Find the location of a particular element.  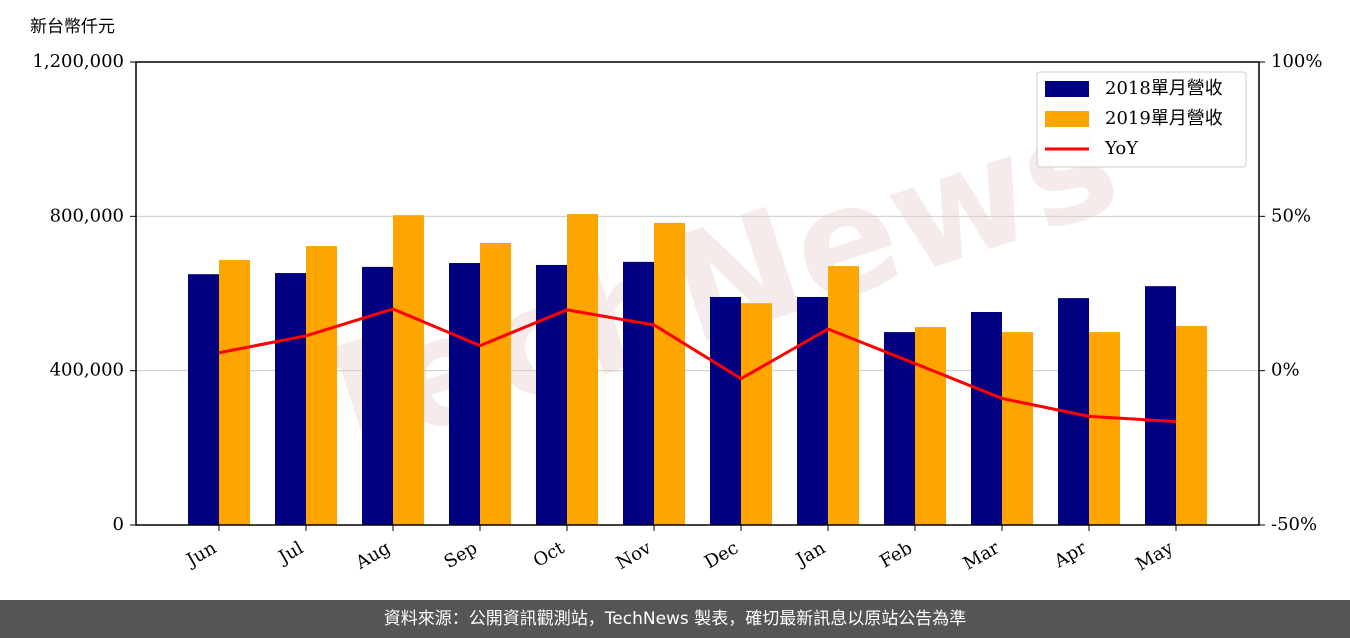

x-tick-label: Oct is located at coordinates (549, 554).